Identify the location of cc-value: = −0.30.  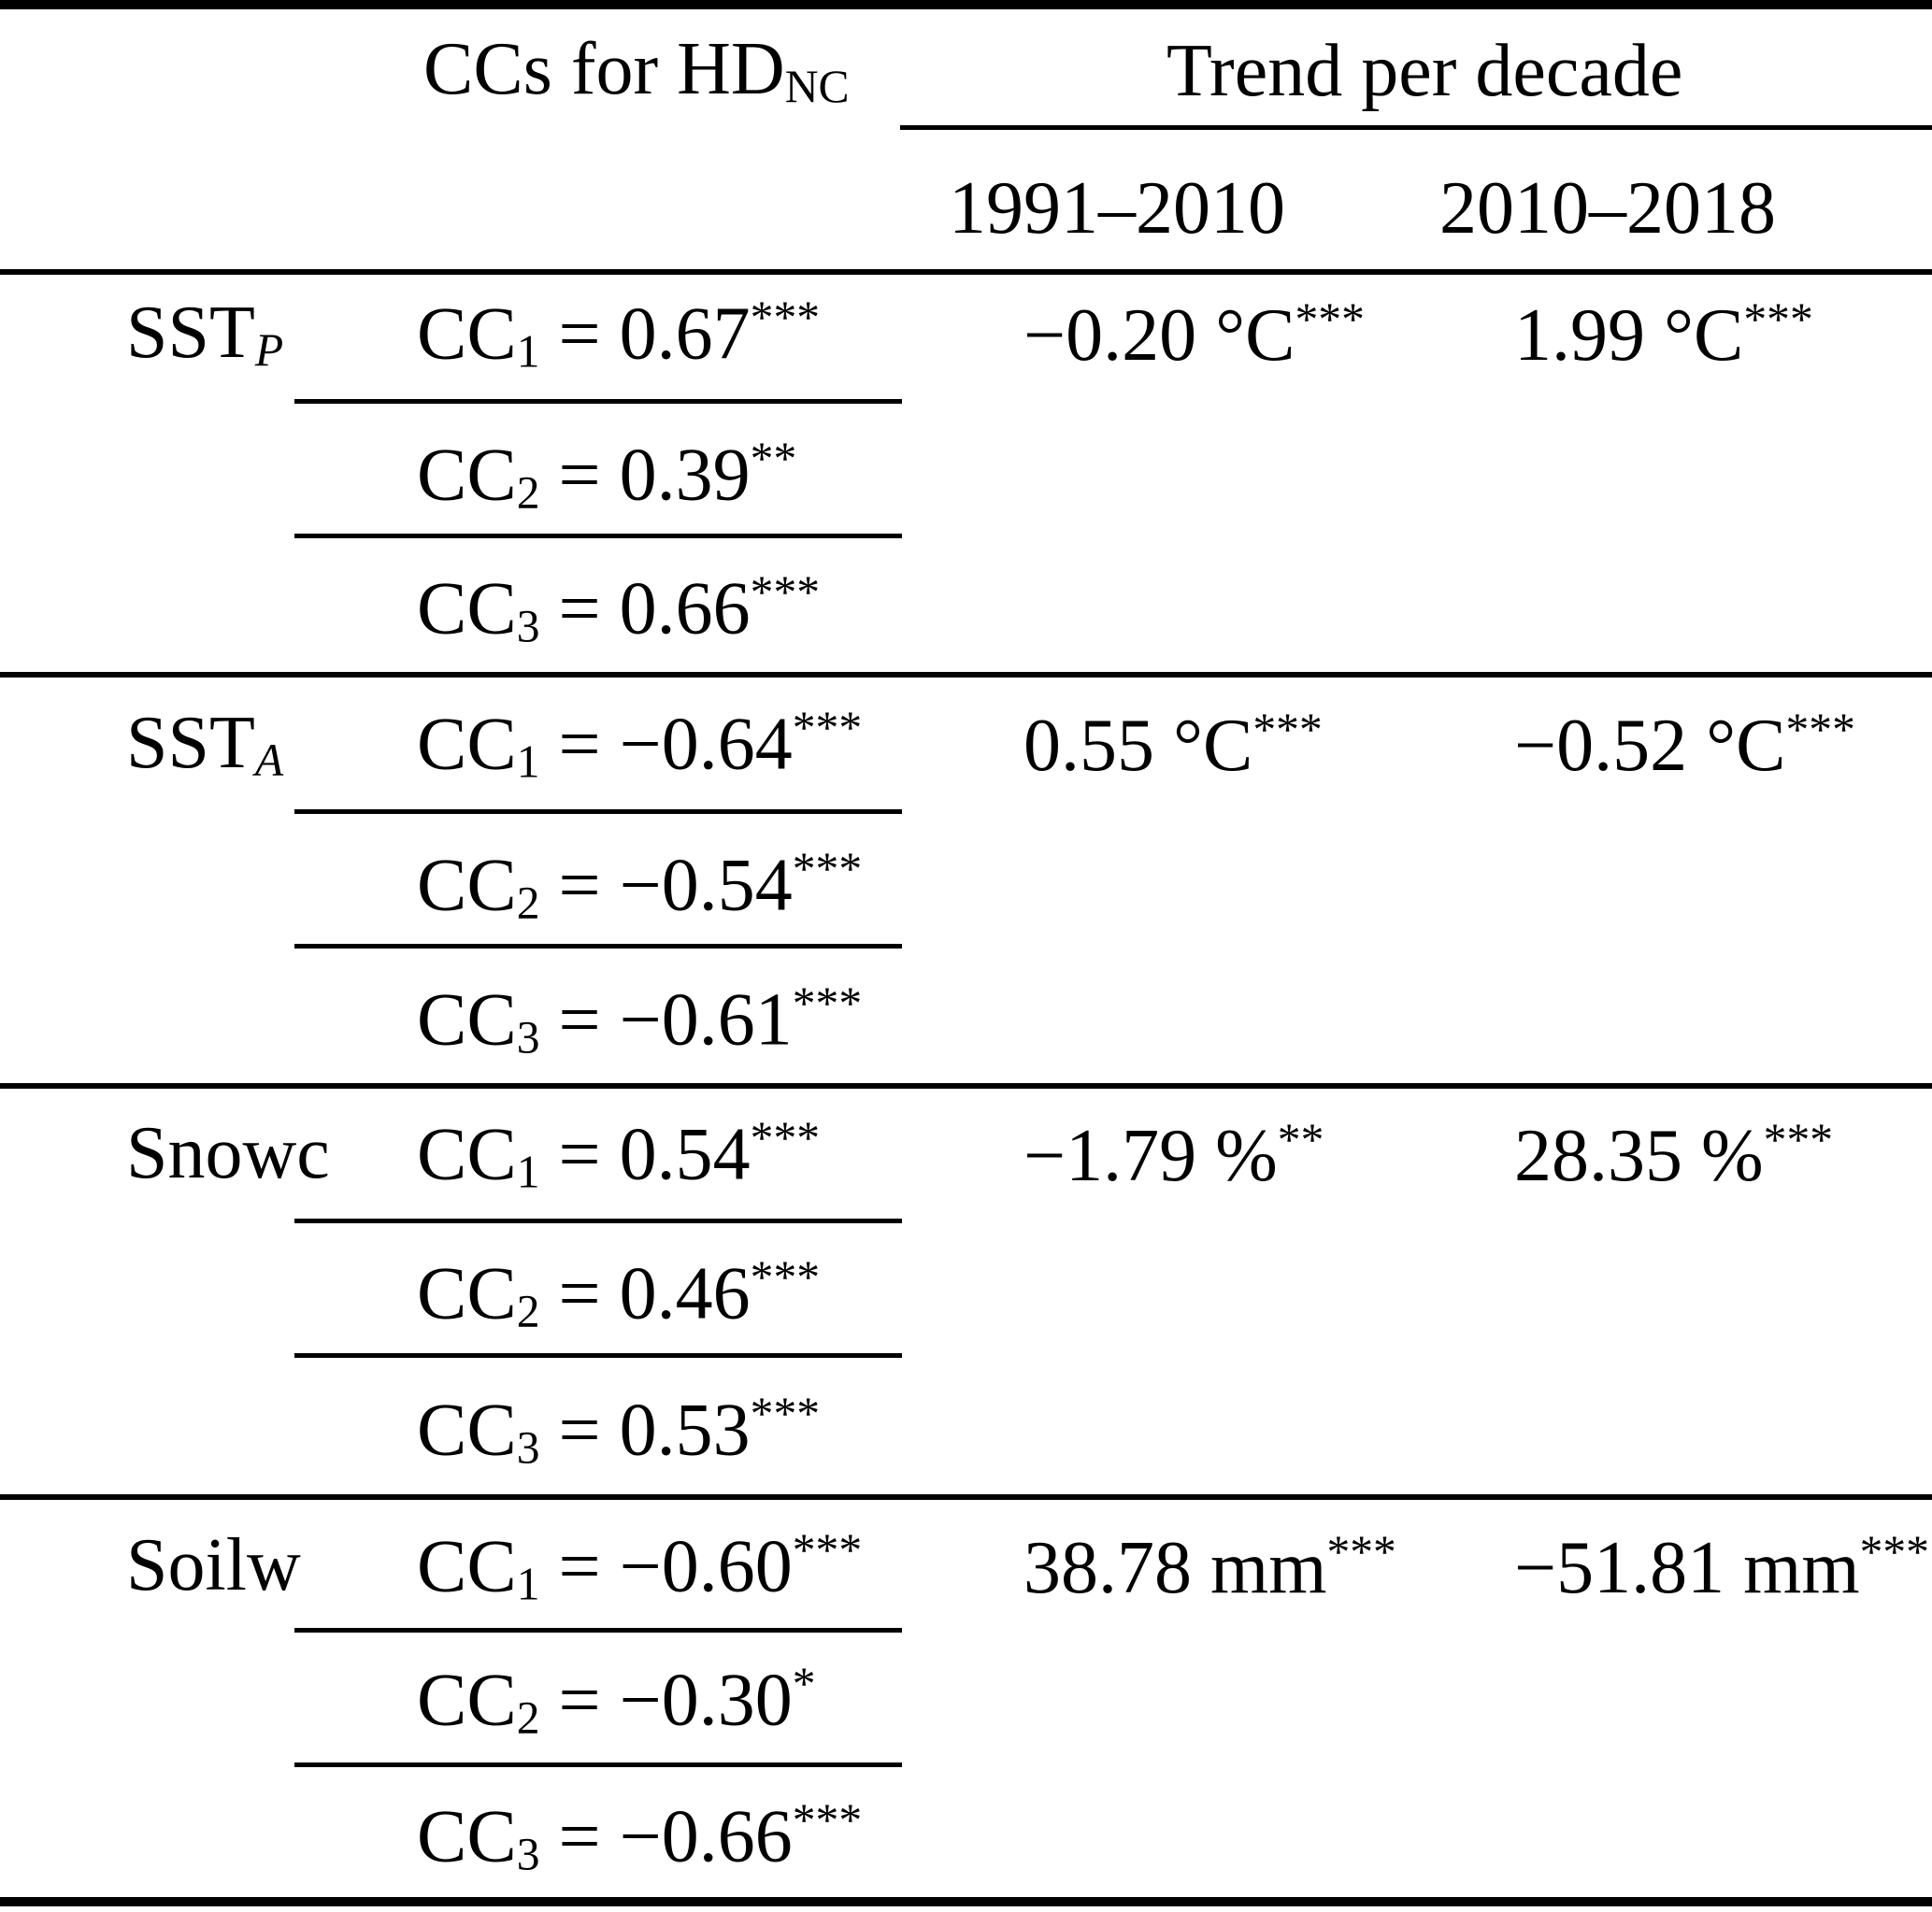
(666, 1700).